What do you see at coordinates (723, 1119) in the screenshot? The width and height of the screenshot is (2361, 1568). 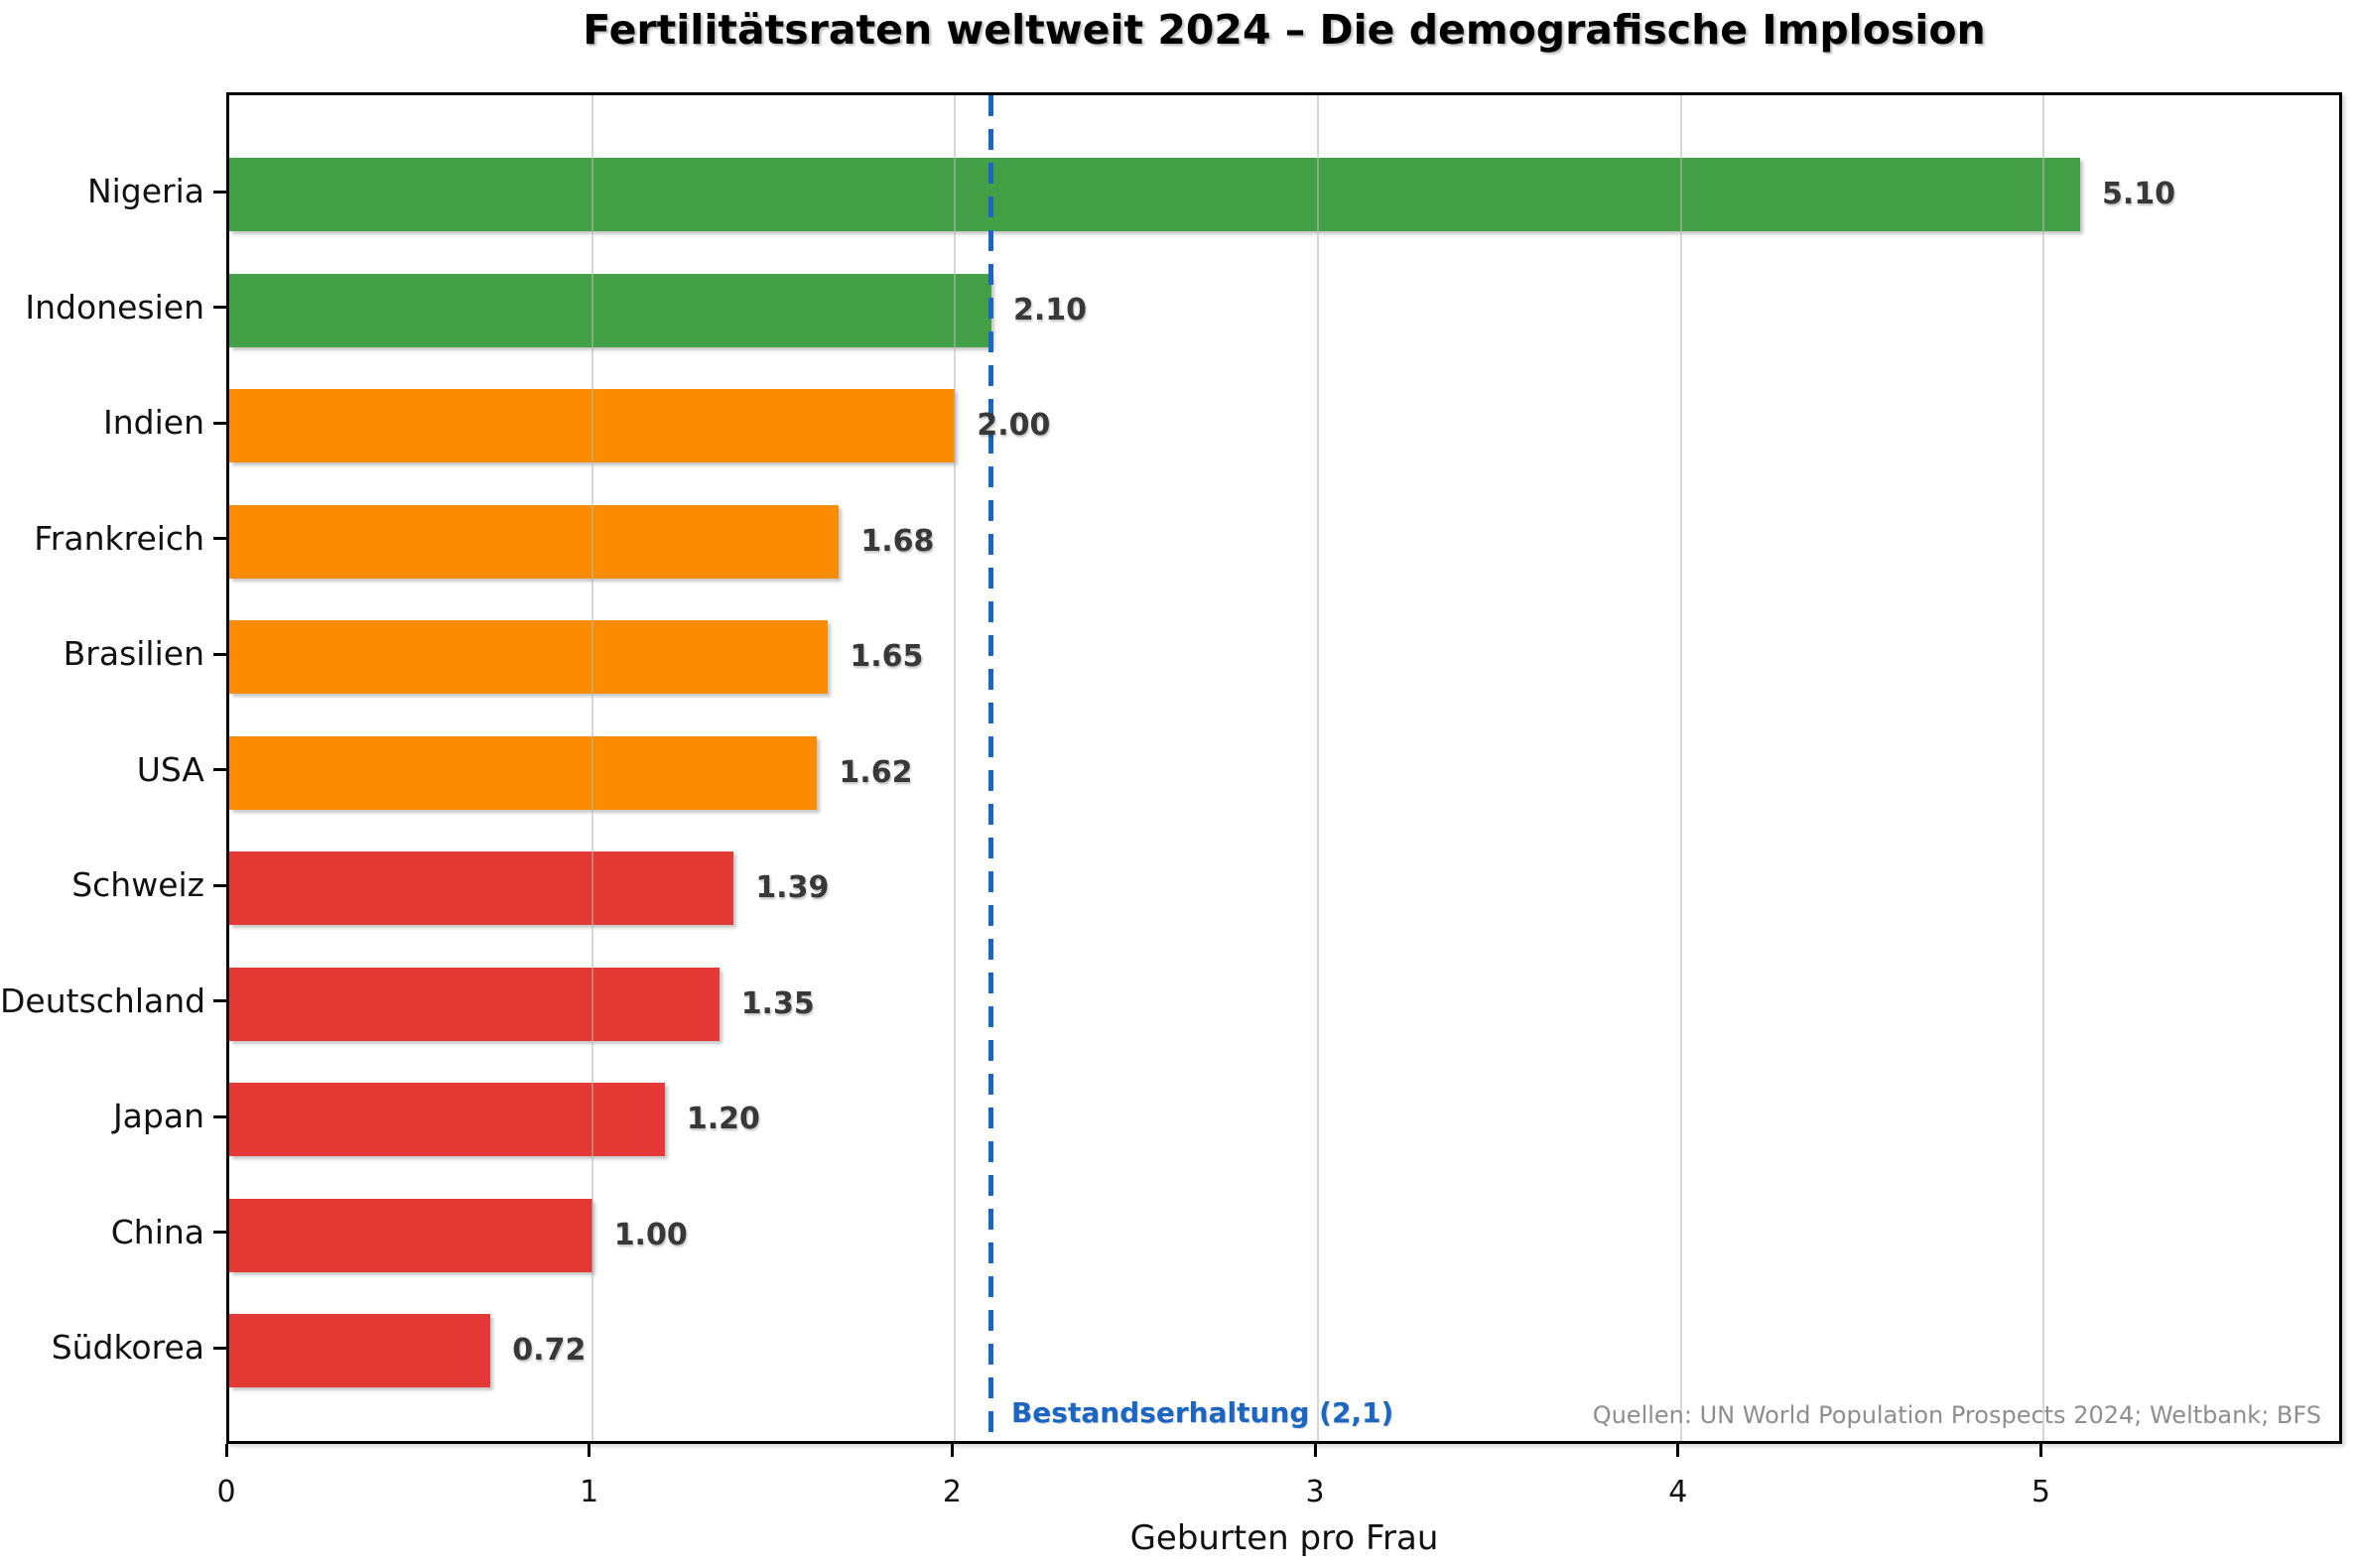 I see `bar-value-label-japan: 1.20` at bounding box center [723, 1119].